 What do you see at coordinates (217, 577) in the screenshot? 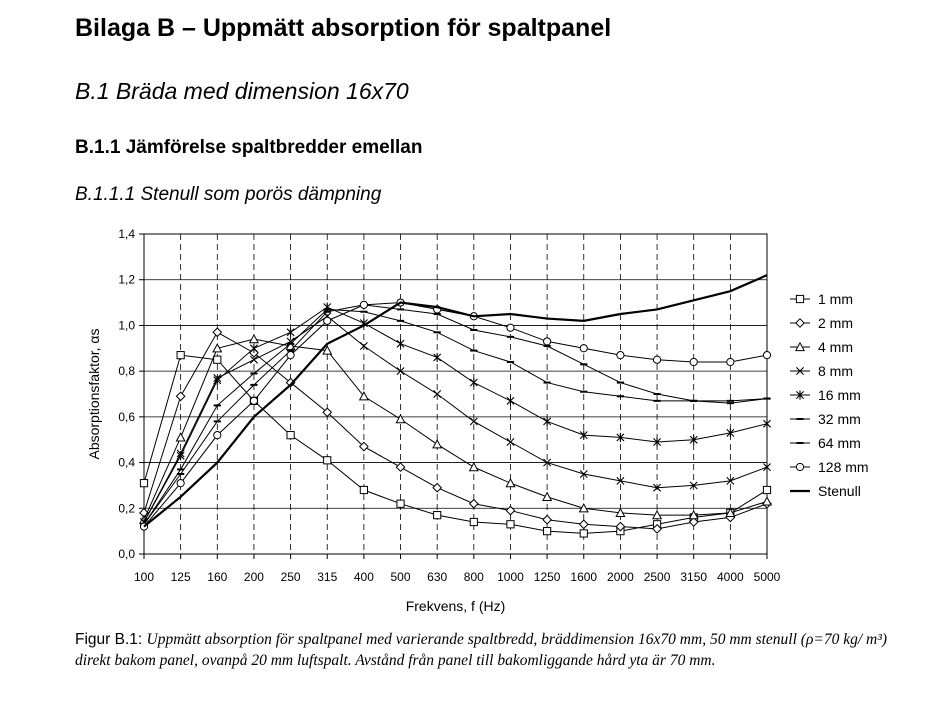
I see `x-tick-label: 160` at bounding box center [217, 577].